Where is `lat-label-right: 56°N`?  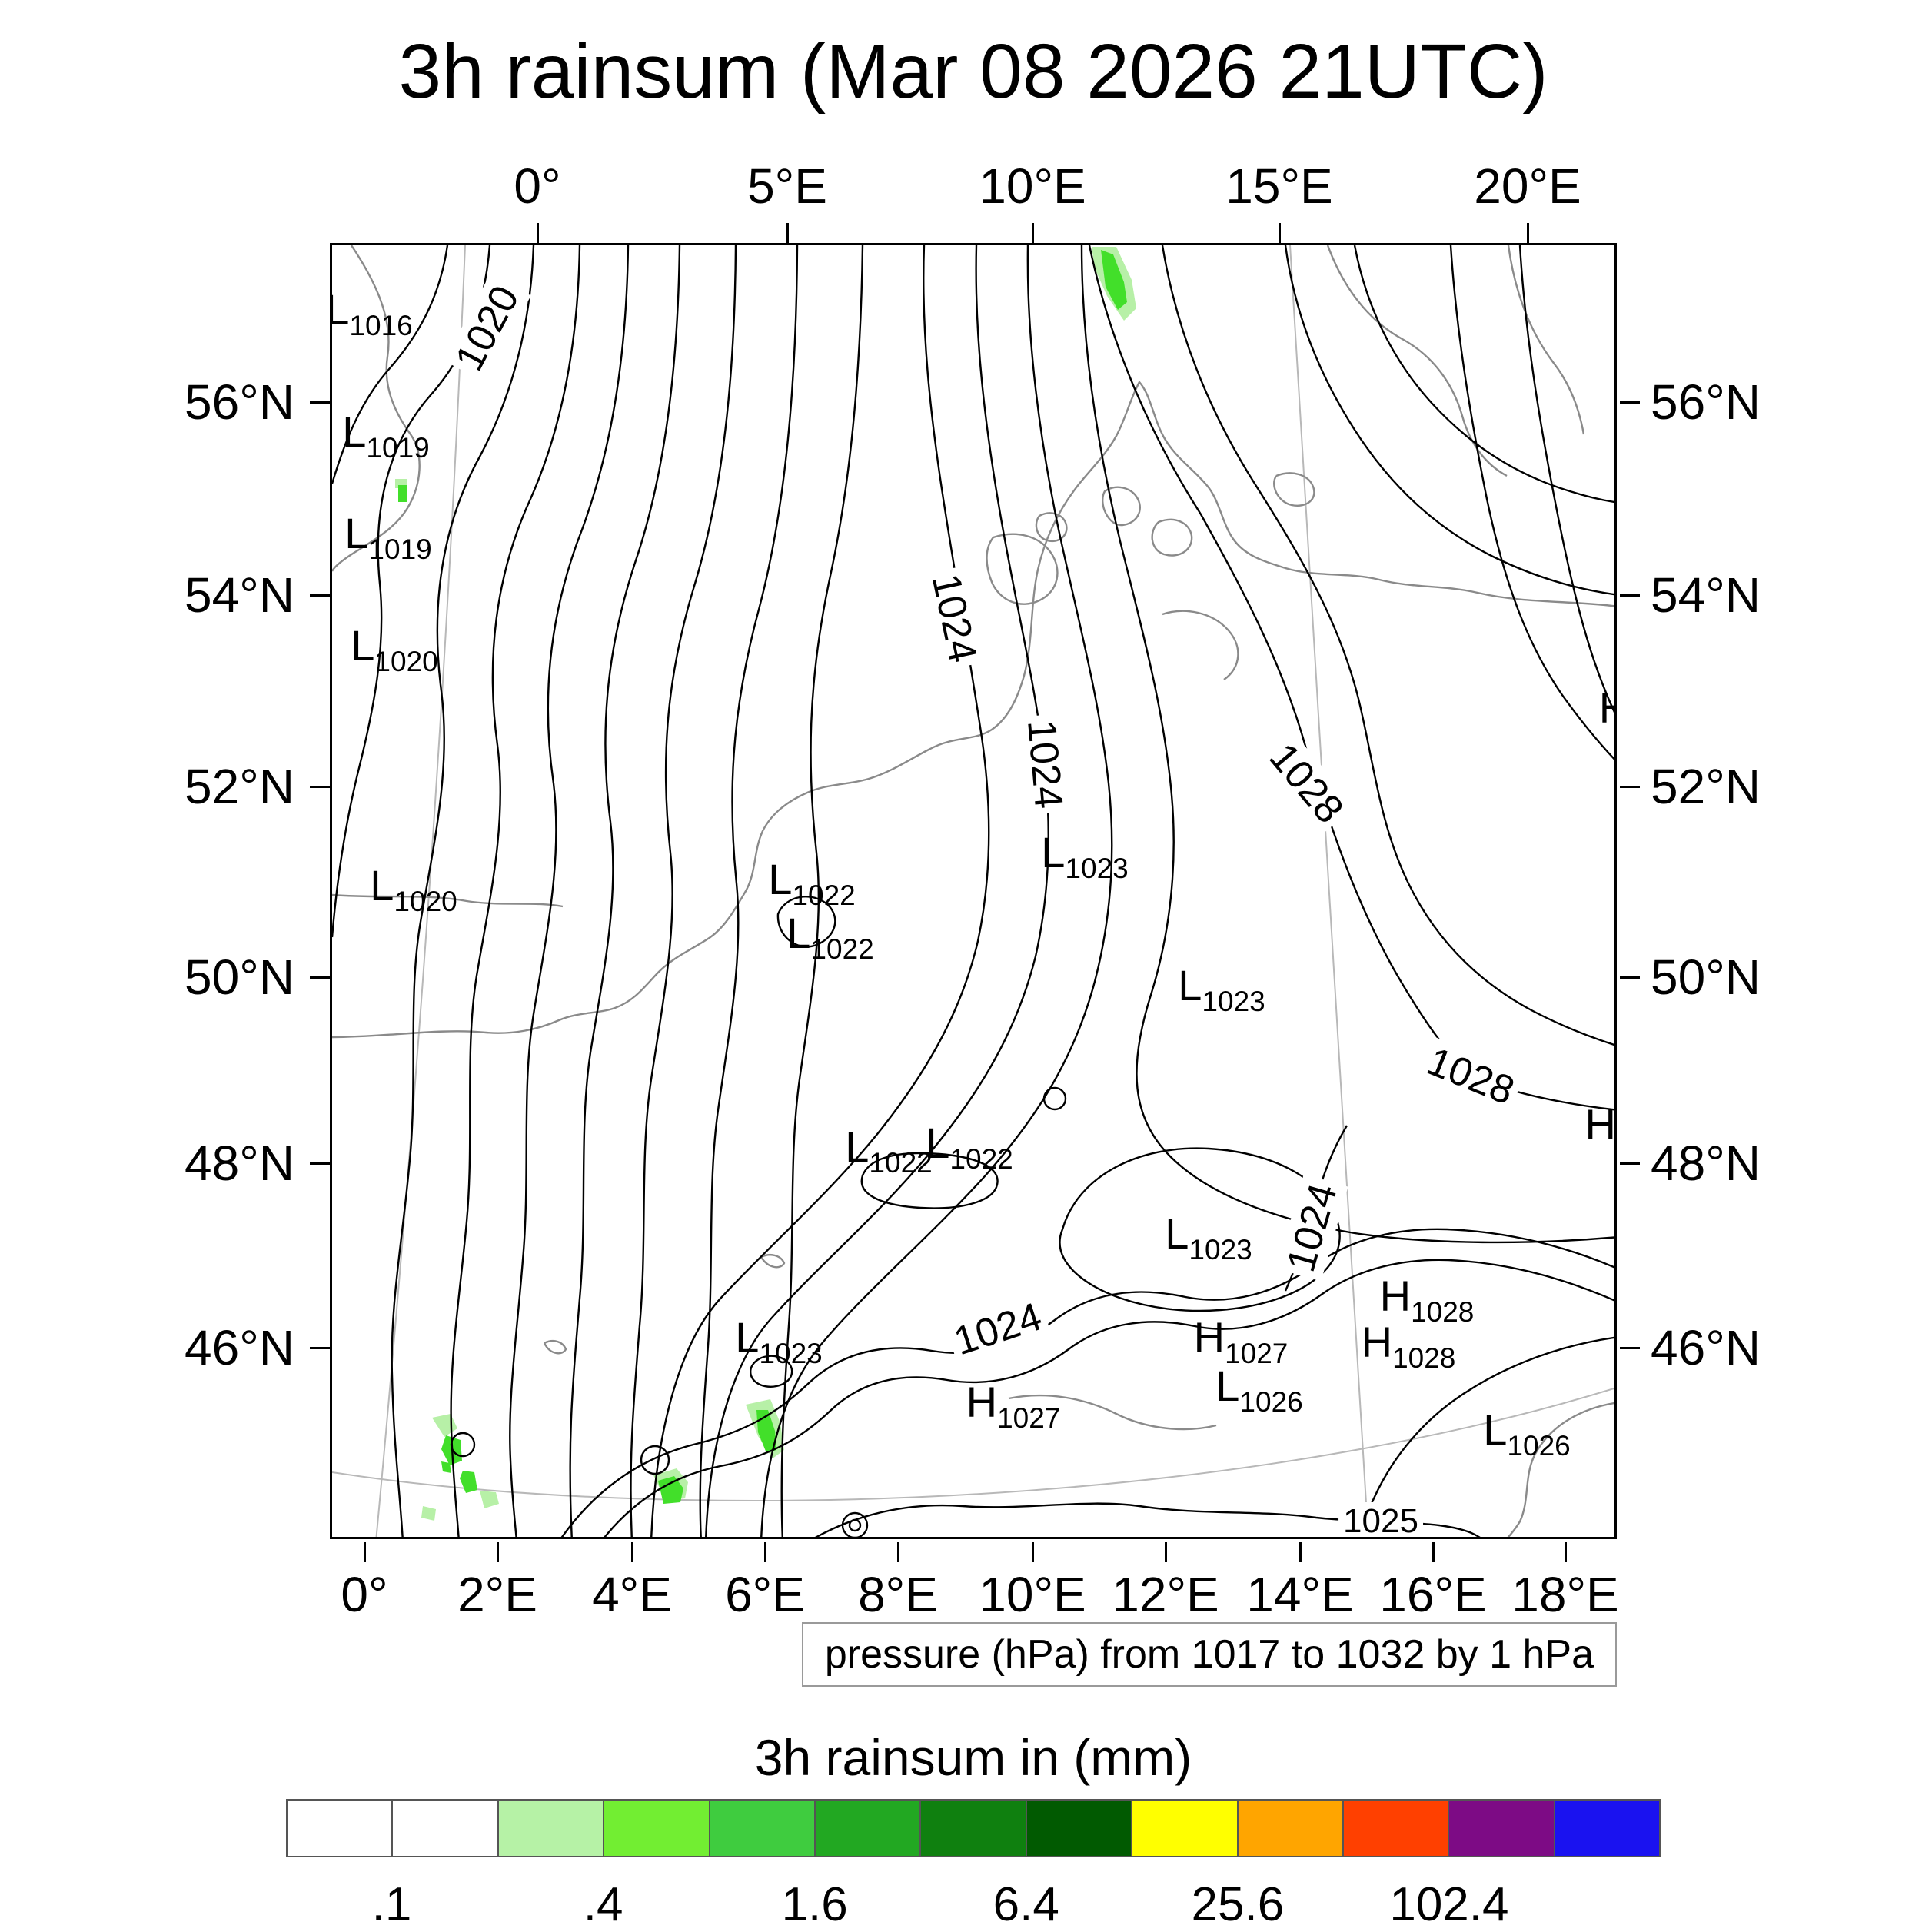 lat-label-right: 56°N is located at coordinates (1706, 402).